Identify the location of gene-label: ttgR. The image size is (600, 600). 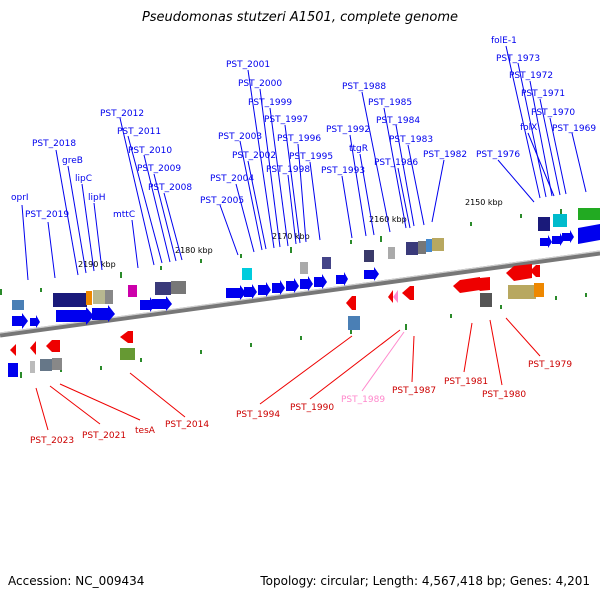
(358, 149).